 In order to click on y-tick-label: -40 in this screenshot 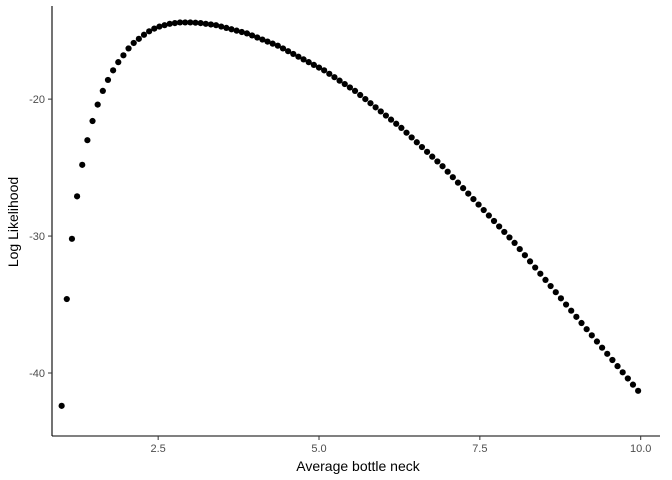, I will do `click(37, 374)`.